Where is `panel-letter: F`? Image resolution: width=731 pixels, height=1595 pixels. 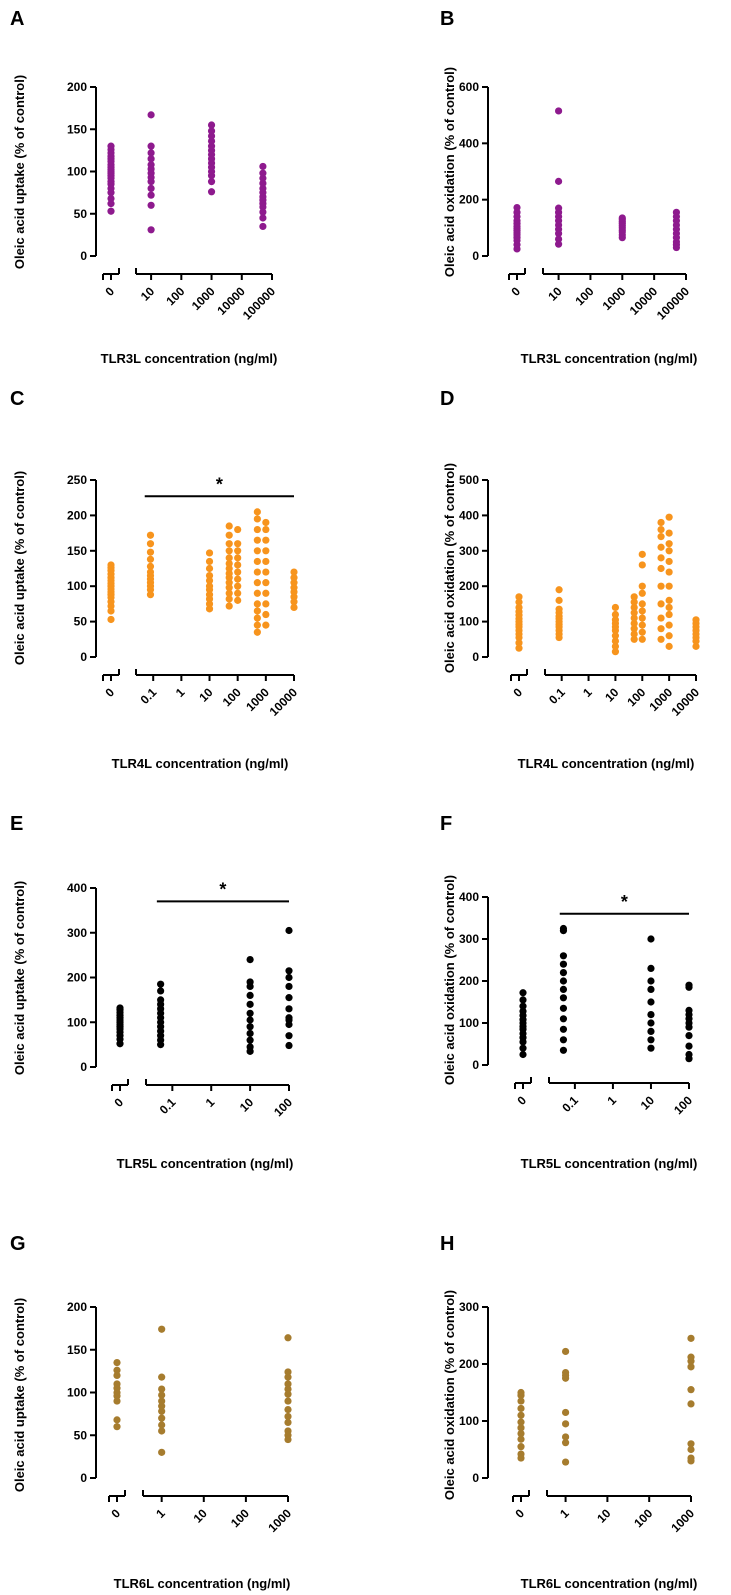 panel-letter: F is located at coordinates (446, 824).